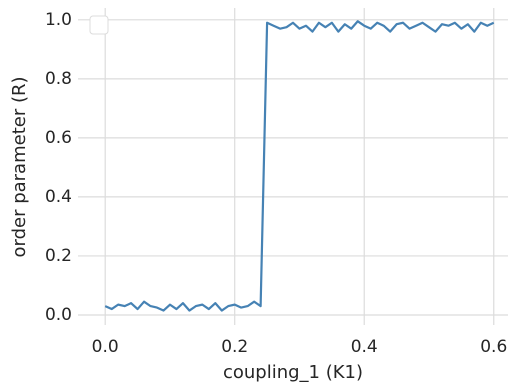 Image resolution: width=513 pixels, height=392 pixels. What do you see at coordinates (364, 347) in the screenshot?
I see `x-tick-label: 0.4` at bounding box center [364, 347].